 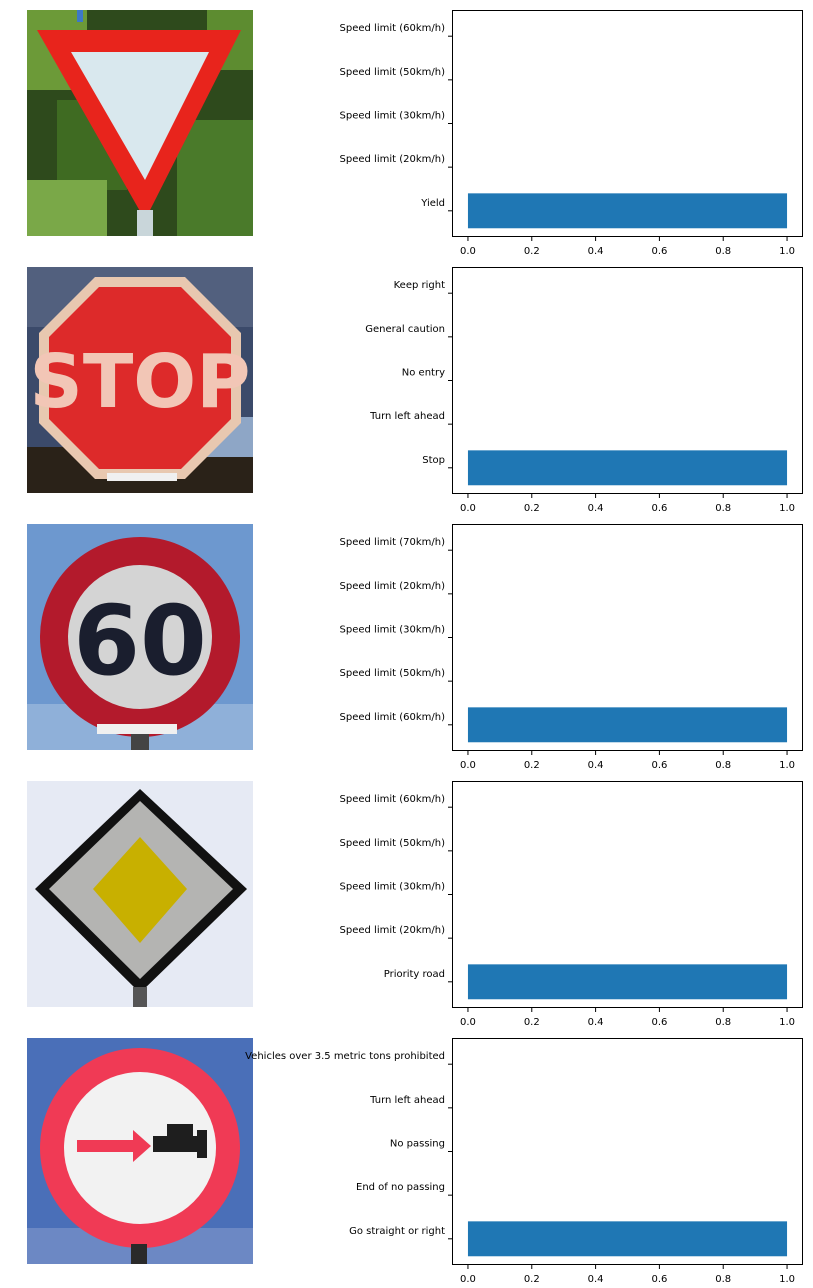 What do you see at coordinates (432, 203) in the screenshot?
I see `y-tick-label: Yield` at bounding box center [432, 203].